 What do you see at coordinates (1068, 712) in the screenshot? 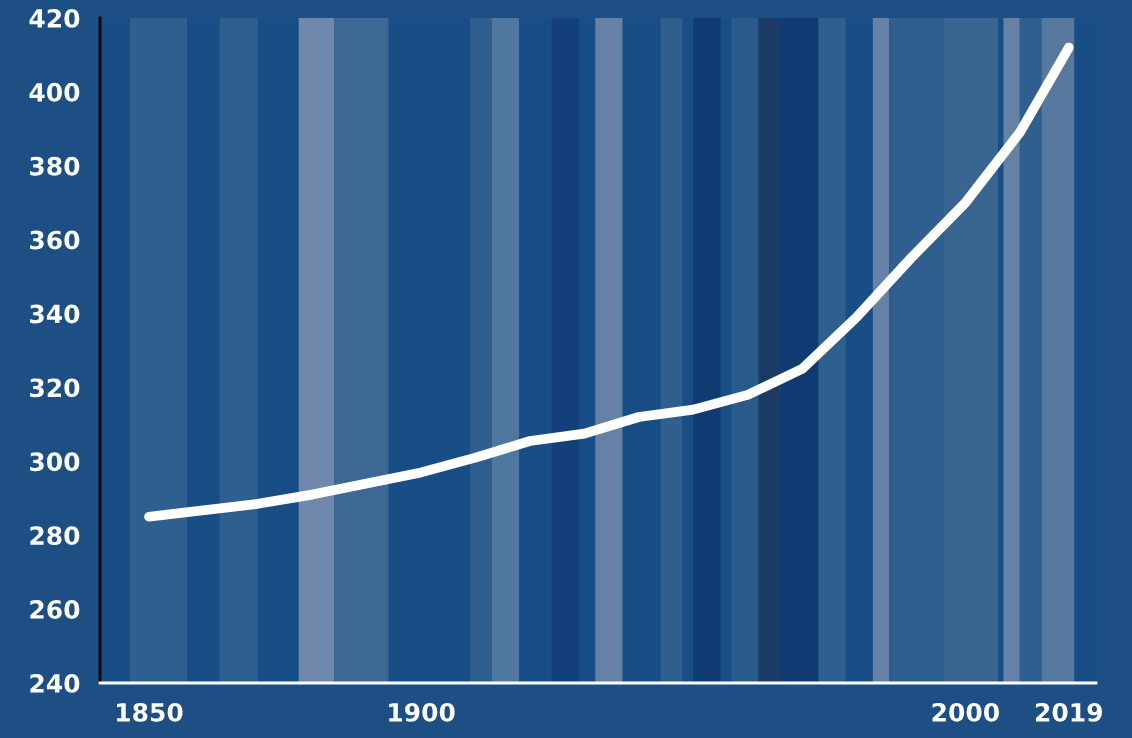
I see `x-tick-label: 2019` at bounding box center [1068, 712].